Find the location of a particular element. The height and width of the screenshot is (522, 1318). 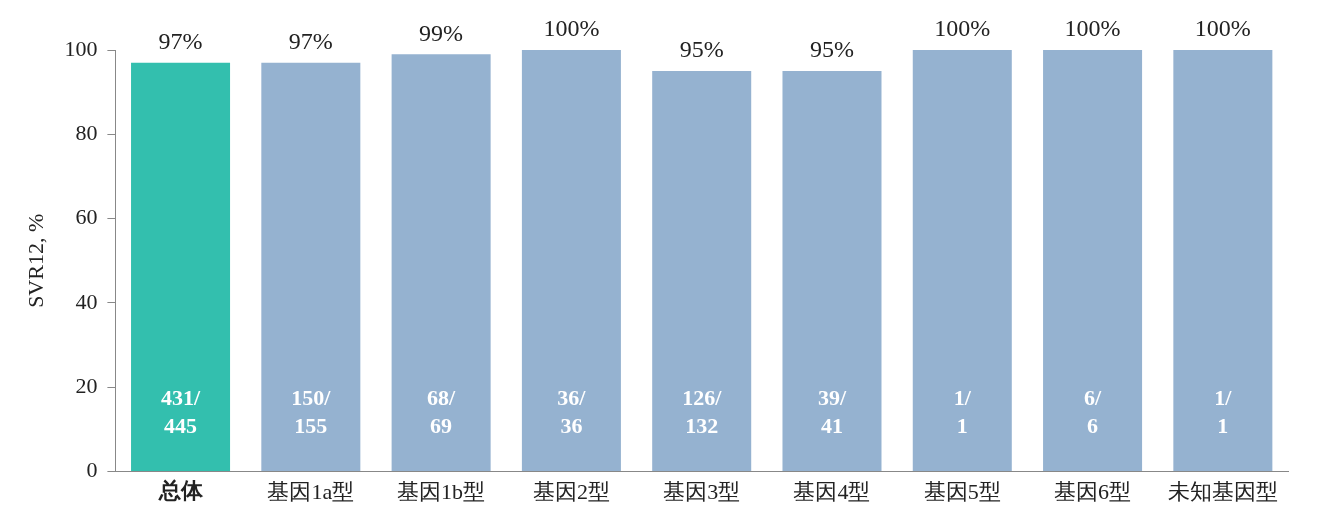

annotation: 150/ 155 is located at coordinates (311, 412).